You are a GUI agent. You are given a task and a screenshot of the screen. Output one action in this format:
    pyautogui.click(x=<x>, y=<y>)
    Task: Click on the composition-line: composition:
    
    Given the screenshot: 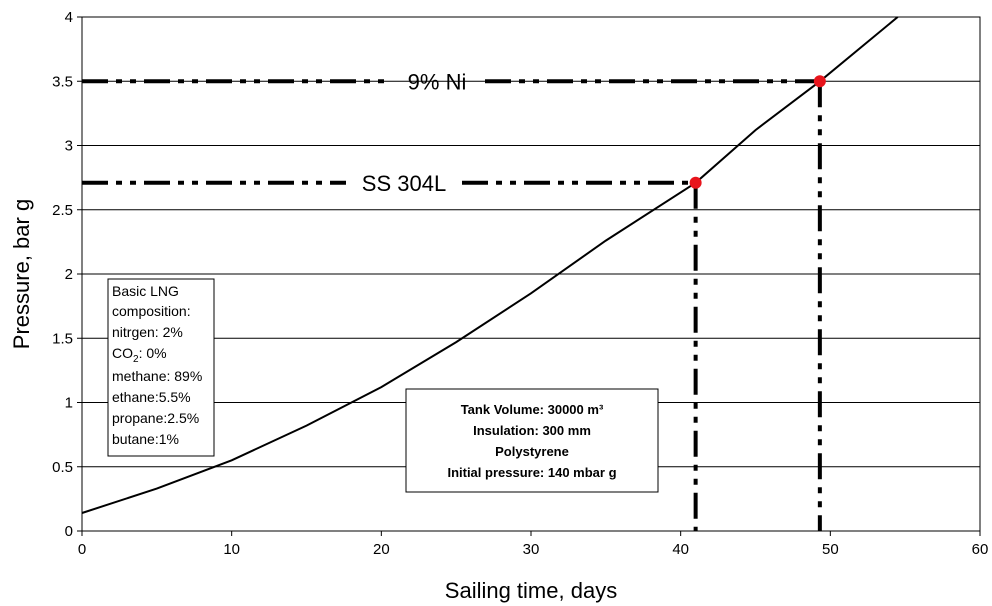 What is the action you would take?
    pyautogui.click(x=151, y=311)
    